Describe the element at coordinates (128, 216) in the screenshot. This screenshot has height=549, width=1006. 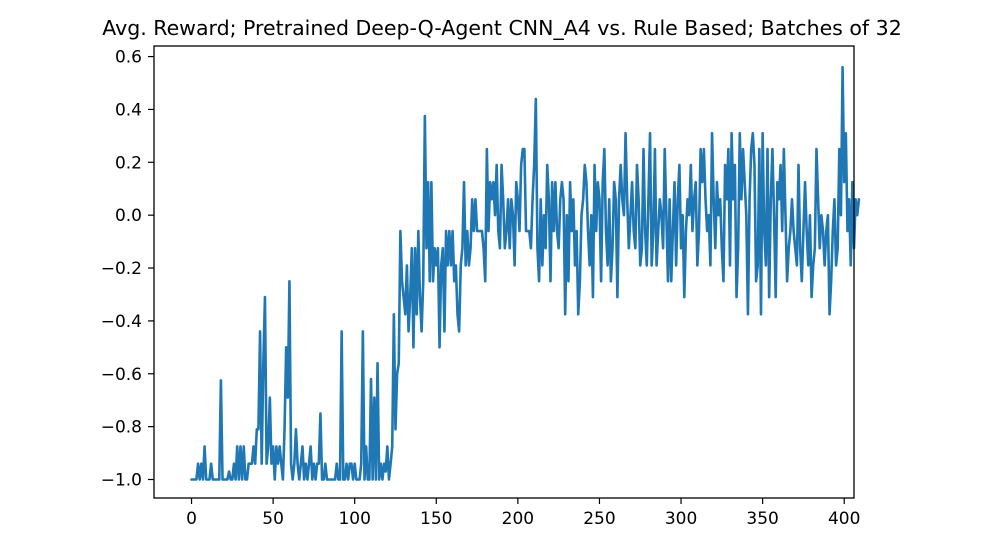
I see `y-tick-label: 0.0` at that location.